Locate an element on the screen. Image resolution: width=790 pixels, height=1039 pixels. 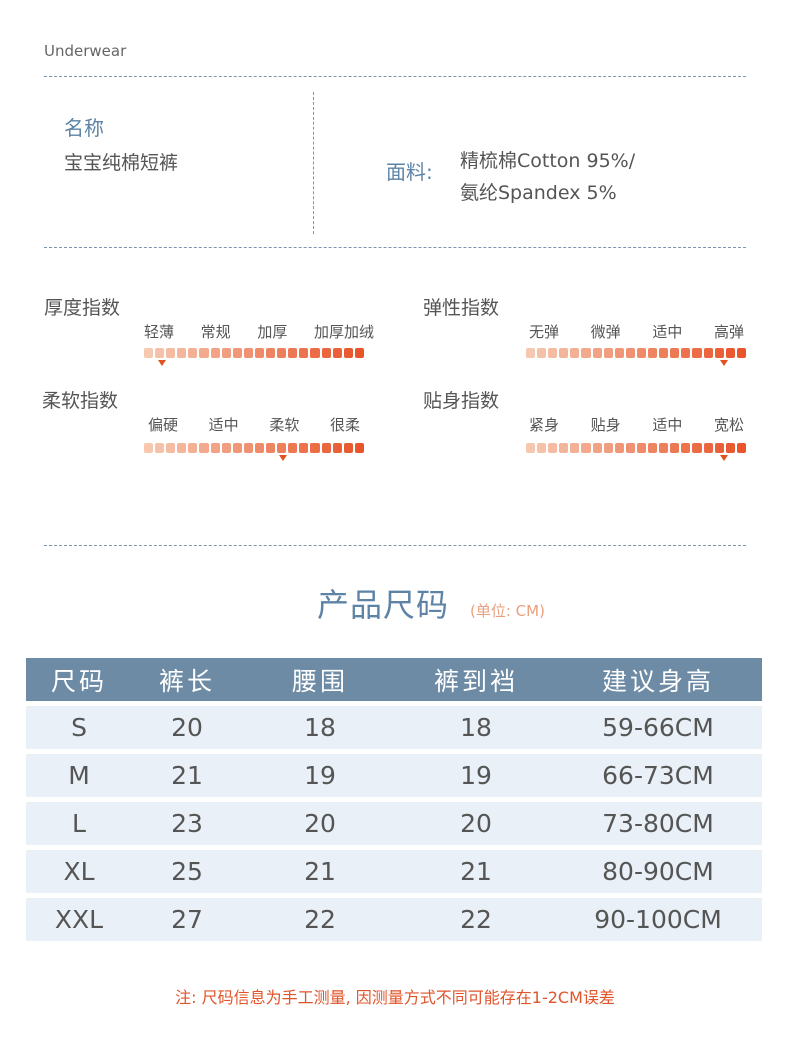
table-cell: XXL is located at coordinates (79, 917).